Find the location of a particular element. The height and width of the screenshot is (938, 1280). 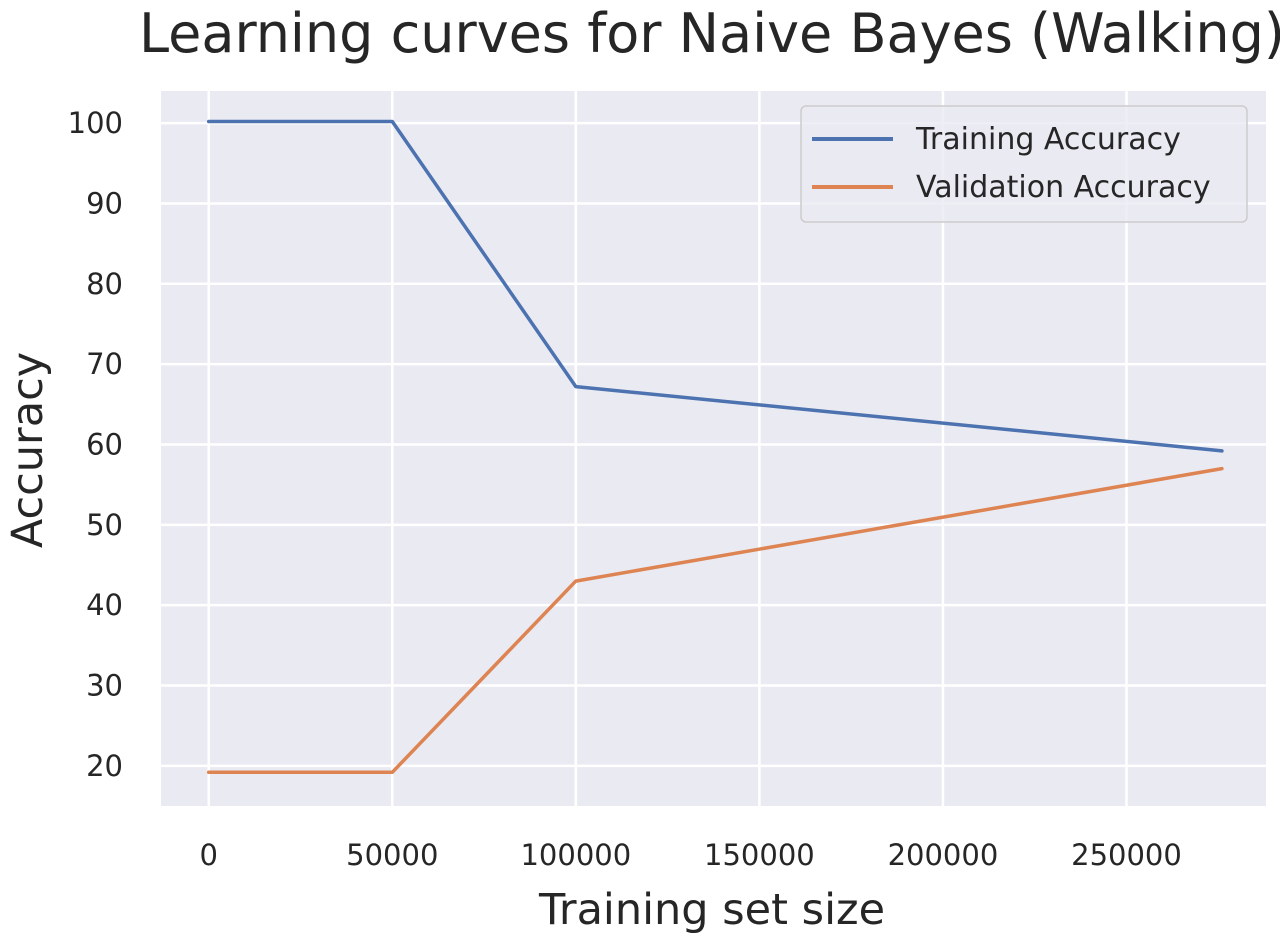

y-tick-label: 20 is located at coordinates (104, 766).